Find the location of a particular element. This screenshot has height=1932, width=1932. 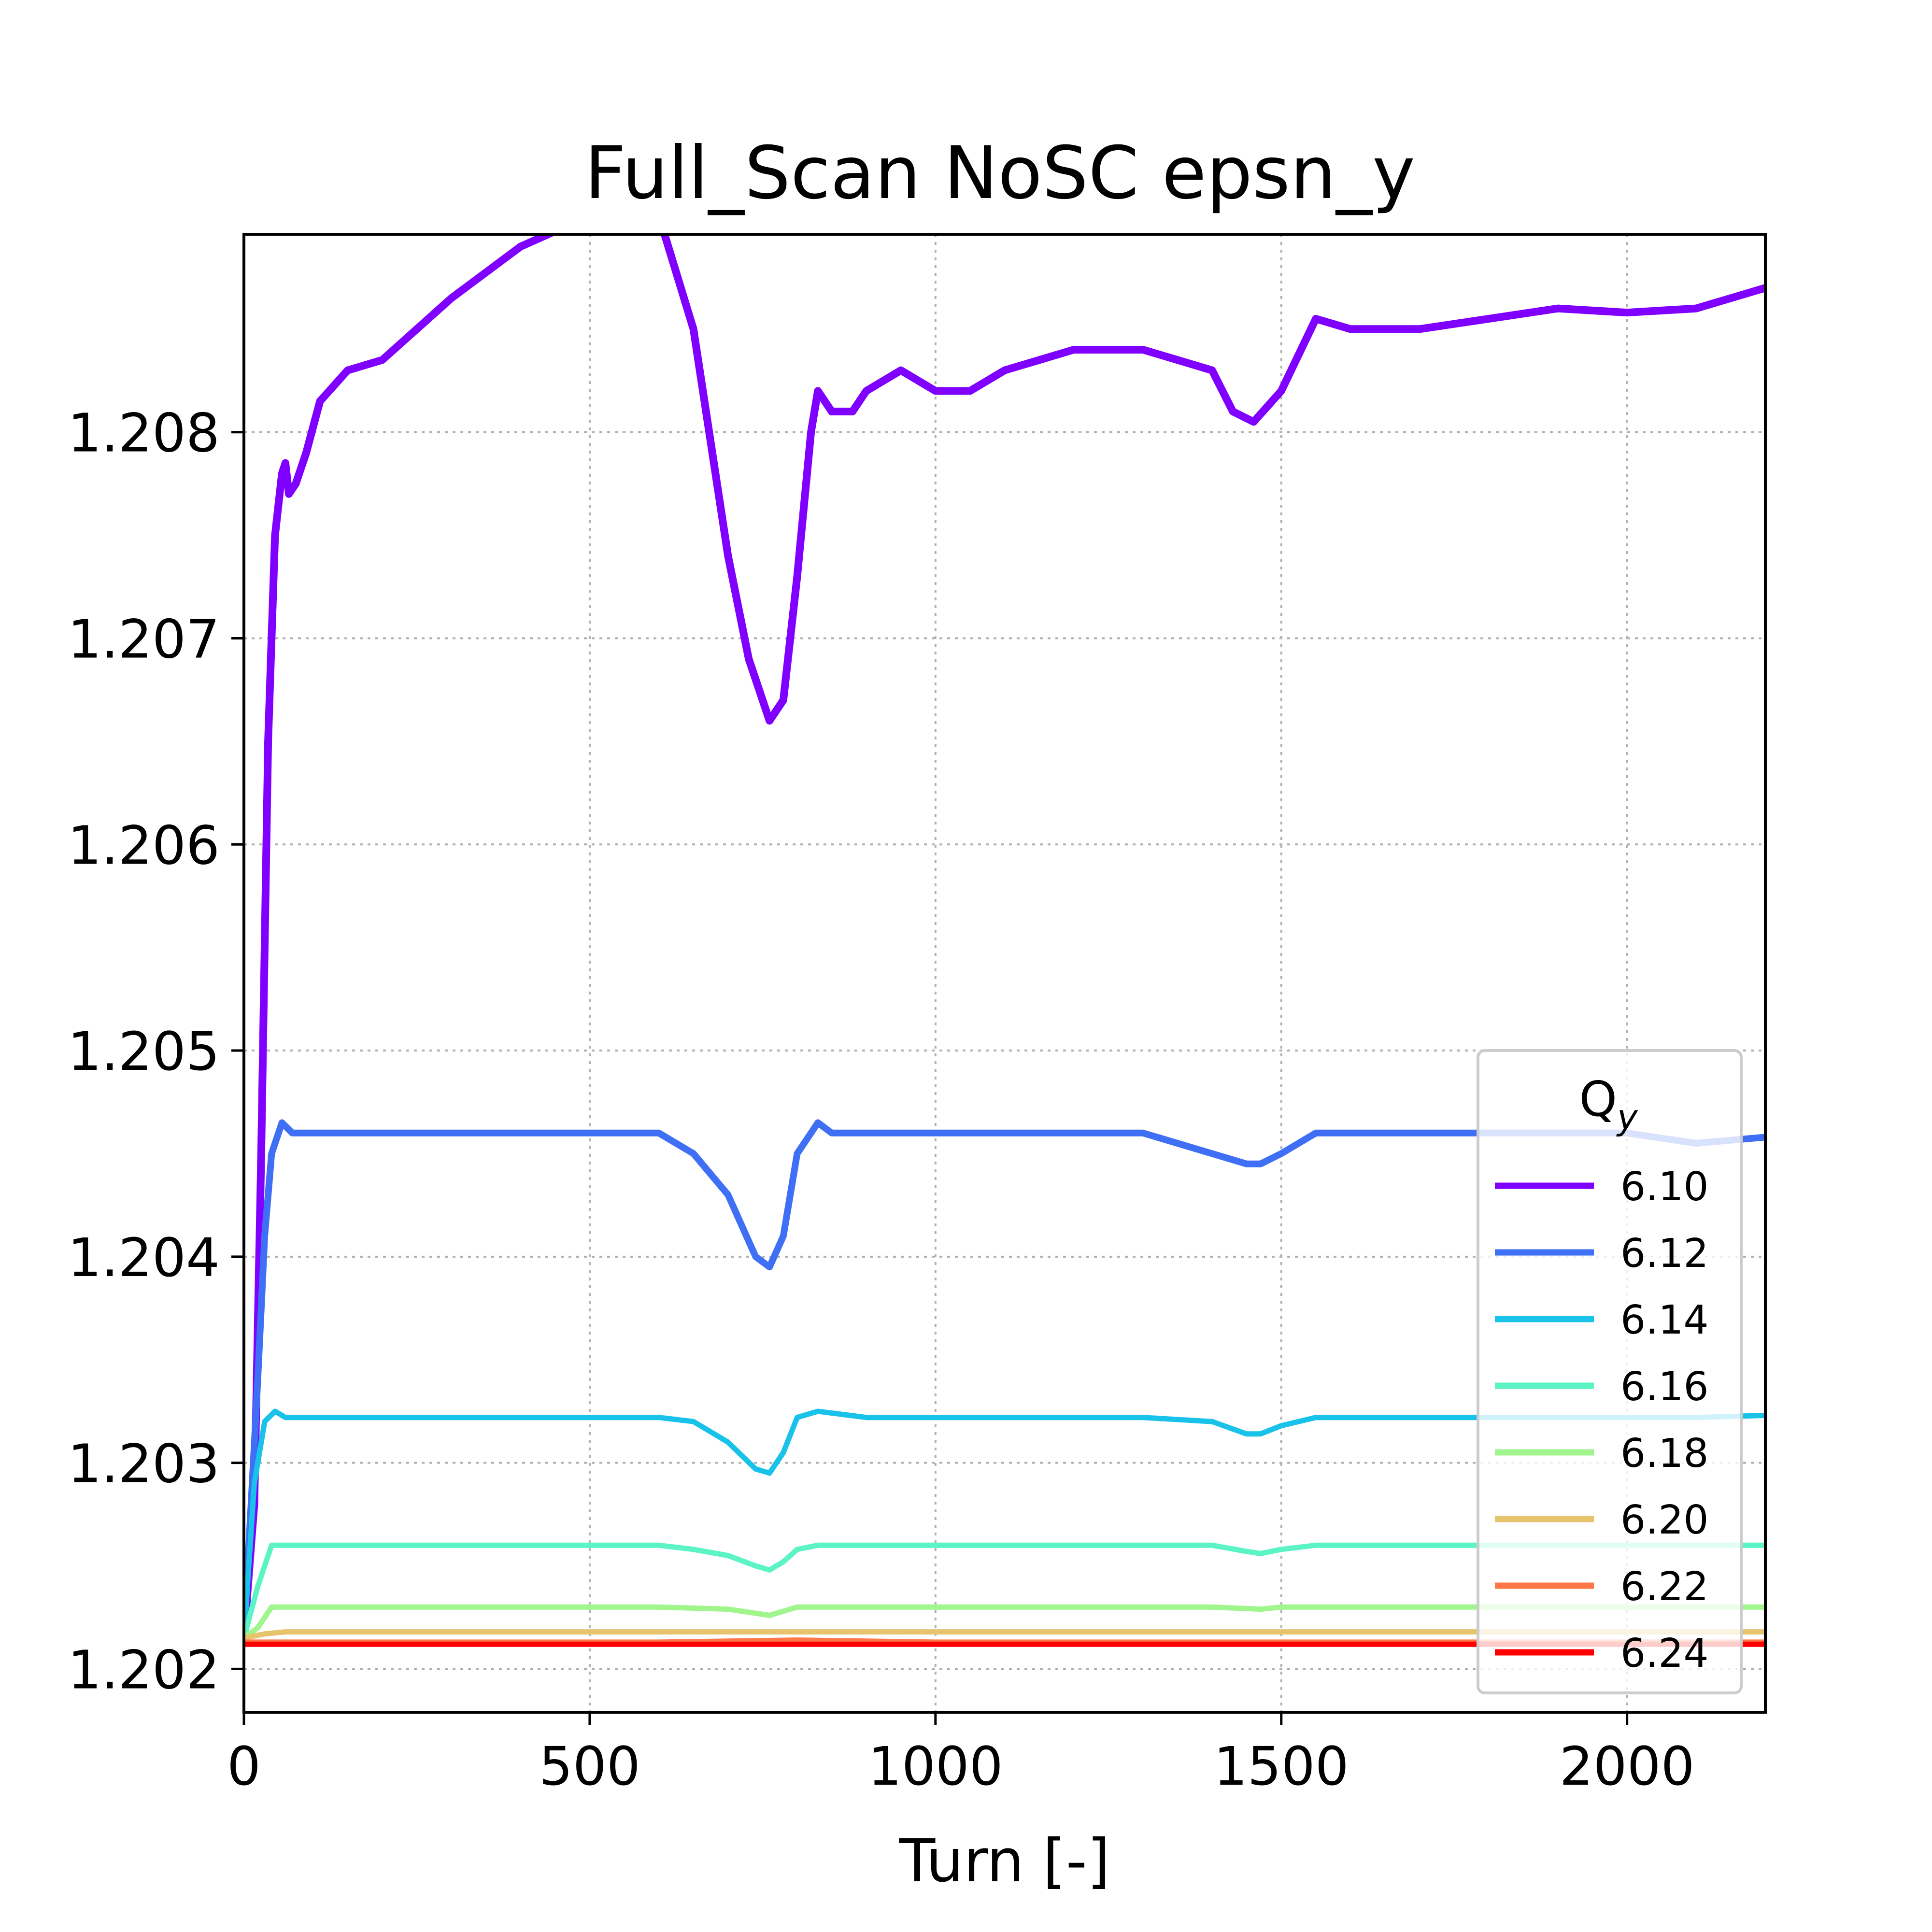

y-tick-label: 1.204 is located at coordinates (144, 1258).